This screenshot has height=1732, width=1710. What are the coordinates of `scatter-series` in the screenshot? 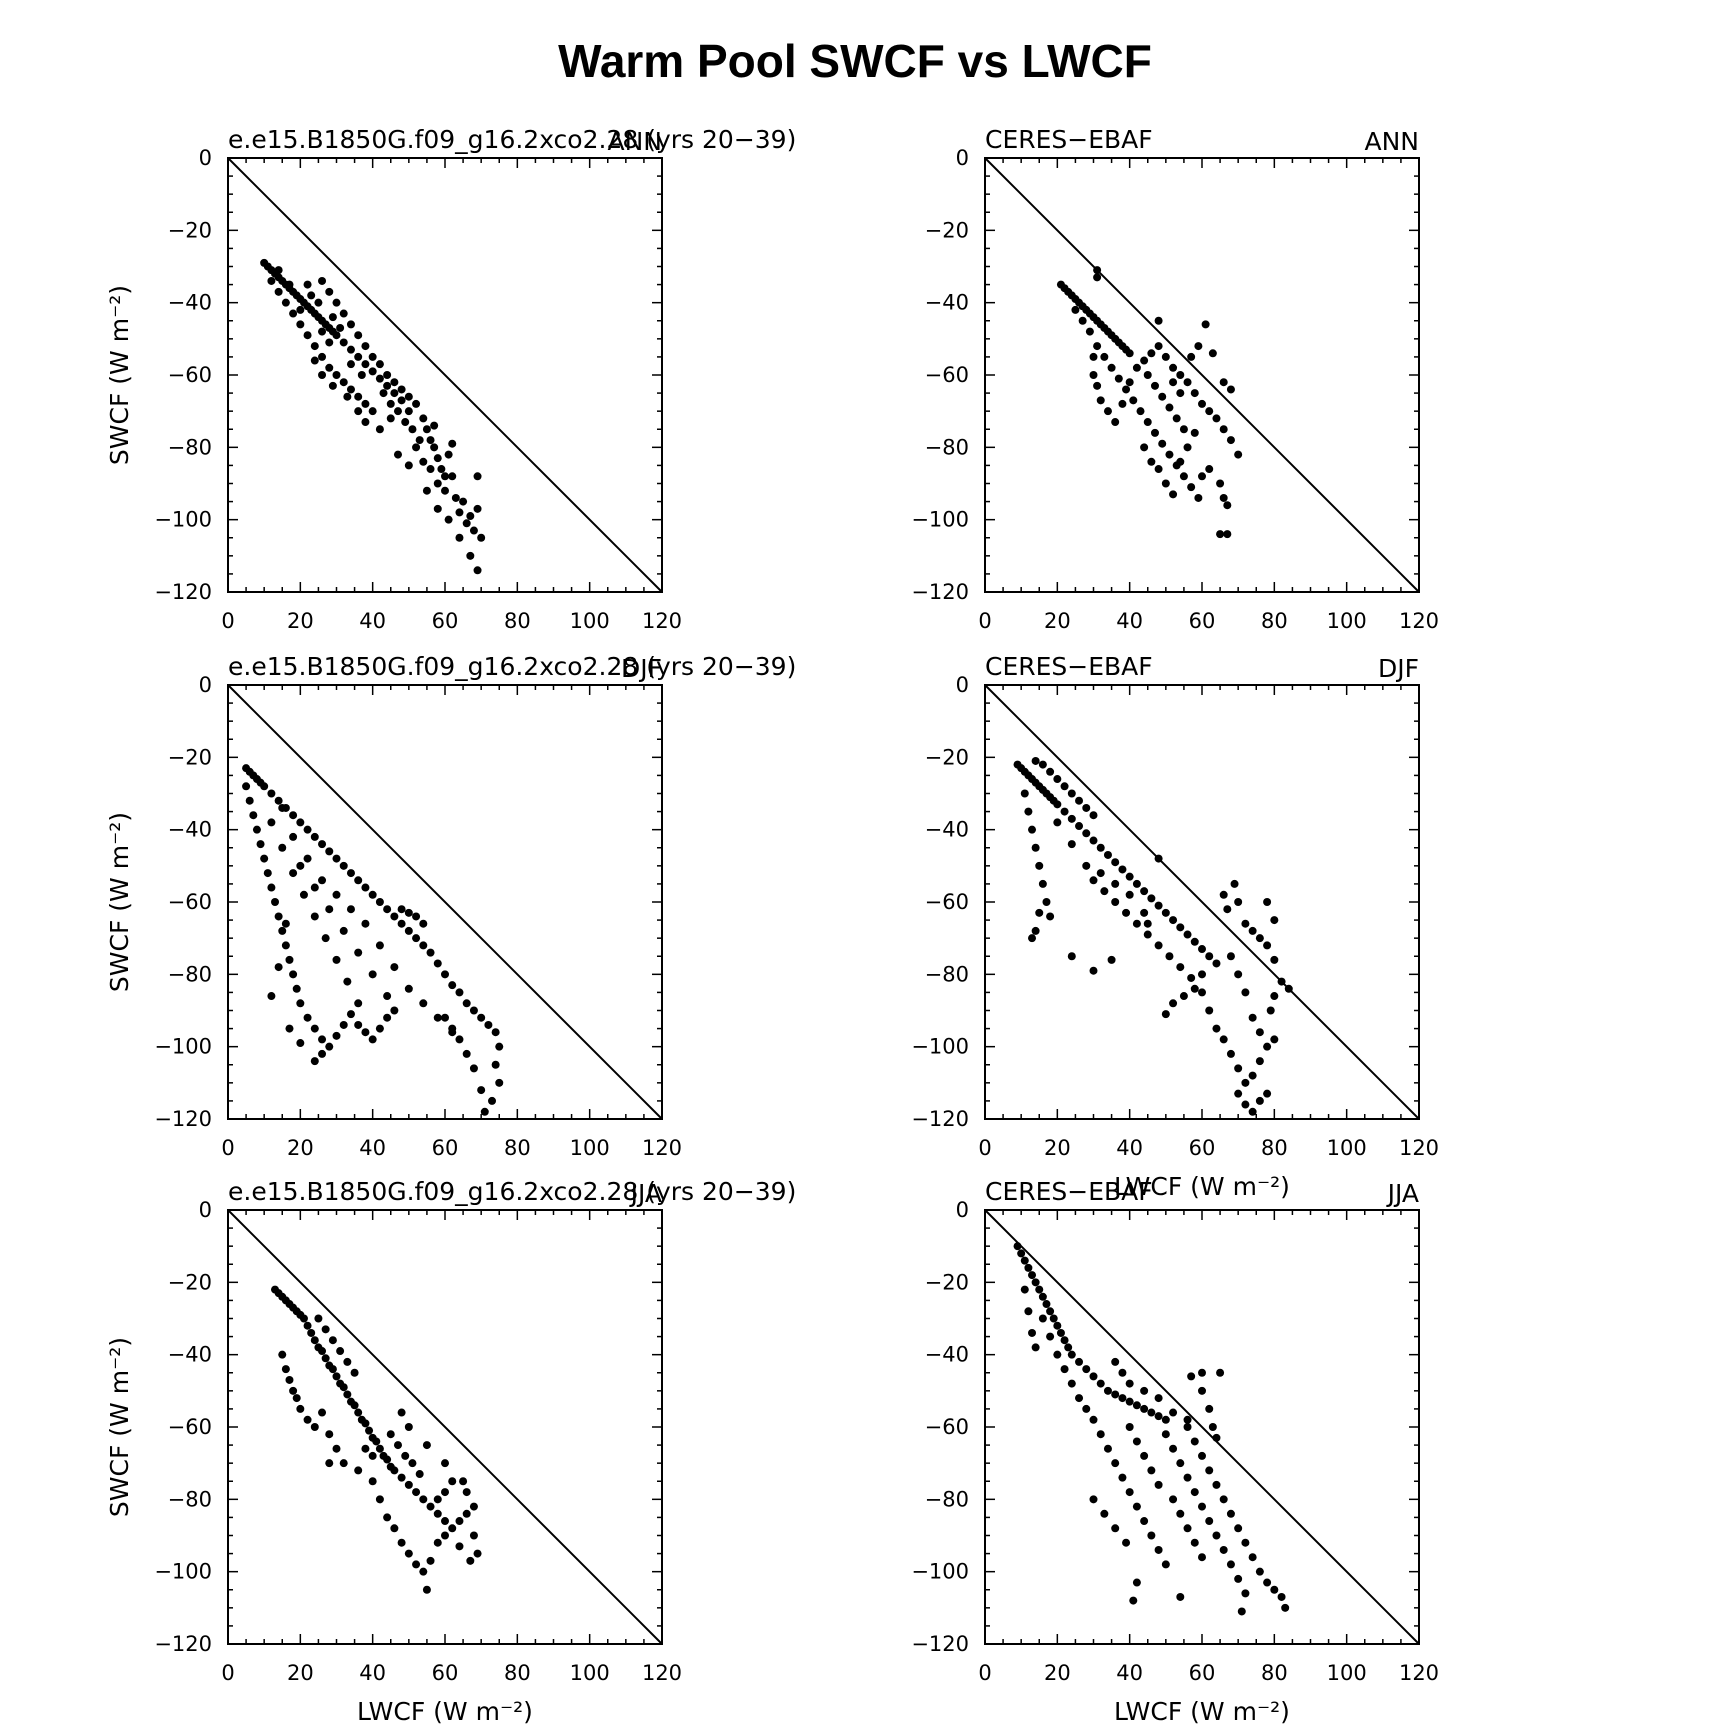 It's located at (1151, 1429).